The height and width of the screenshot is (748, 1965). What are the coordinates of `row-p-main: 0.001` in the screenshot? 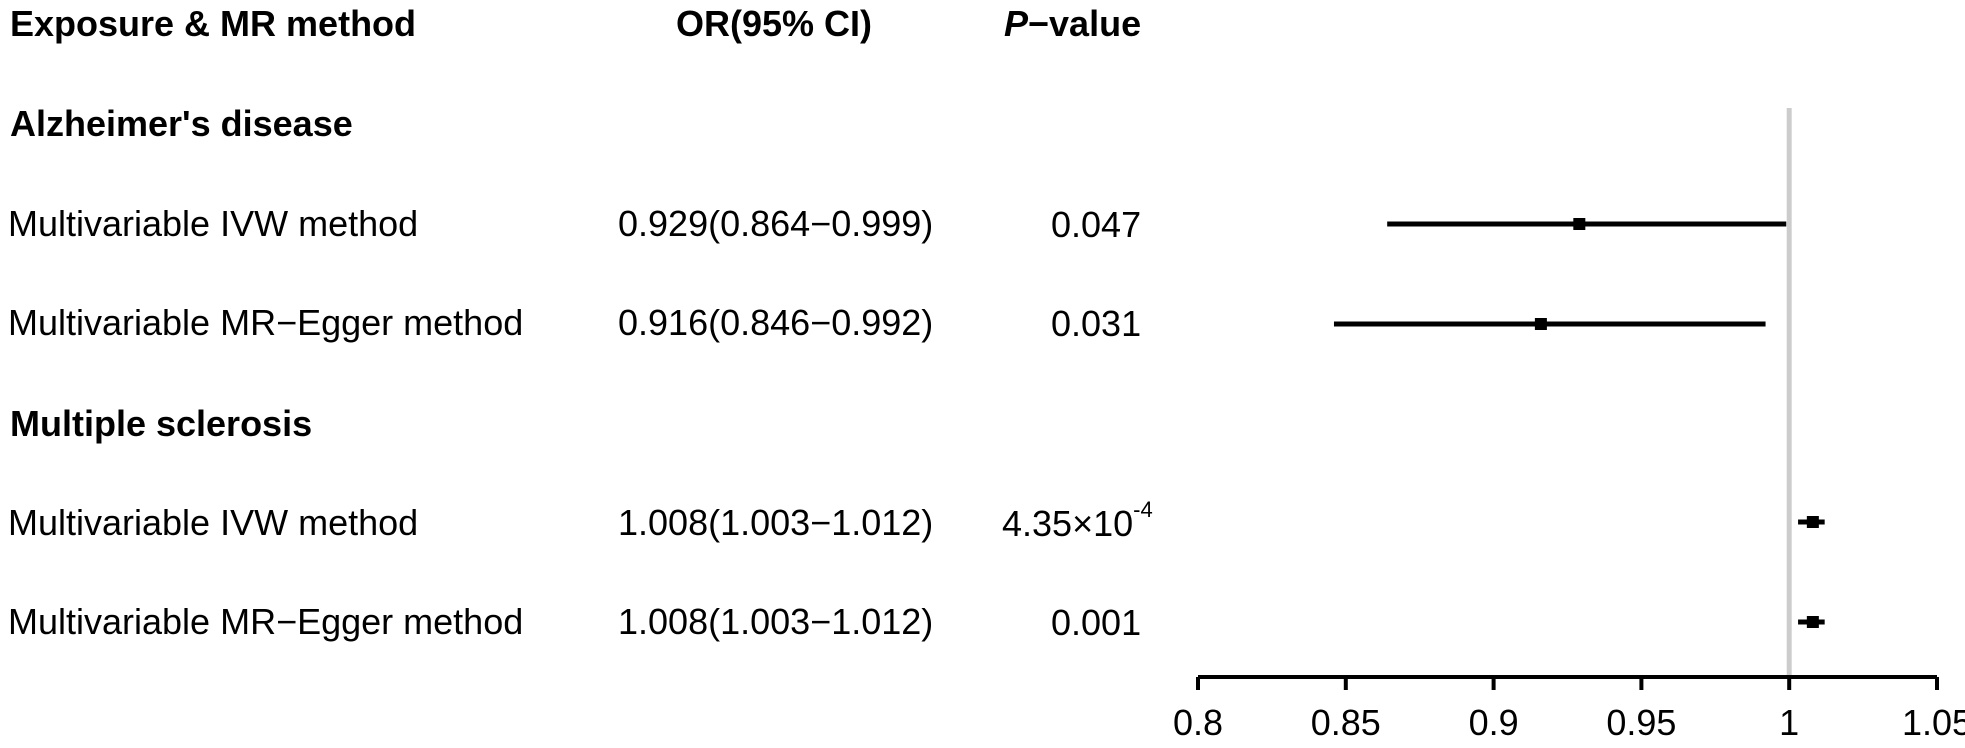 It's located at (1096, 622).